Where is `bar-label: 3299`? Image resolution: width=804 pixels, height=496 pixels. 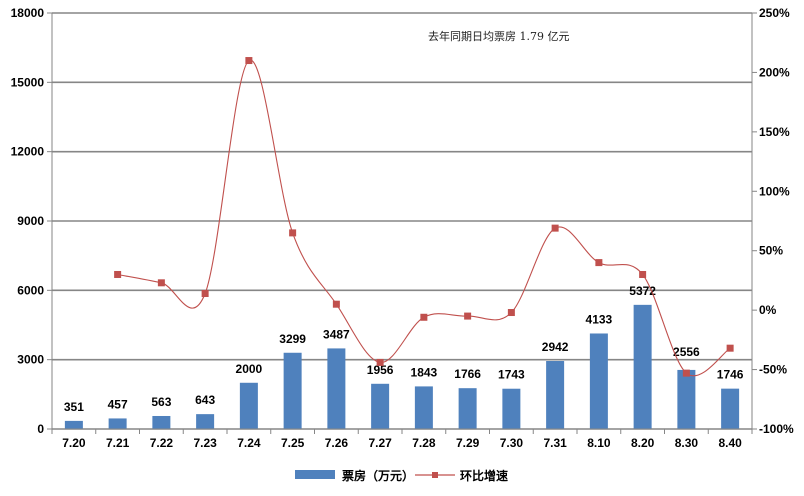 bar-label: 3299 is located at coordinates (292, 339).